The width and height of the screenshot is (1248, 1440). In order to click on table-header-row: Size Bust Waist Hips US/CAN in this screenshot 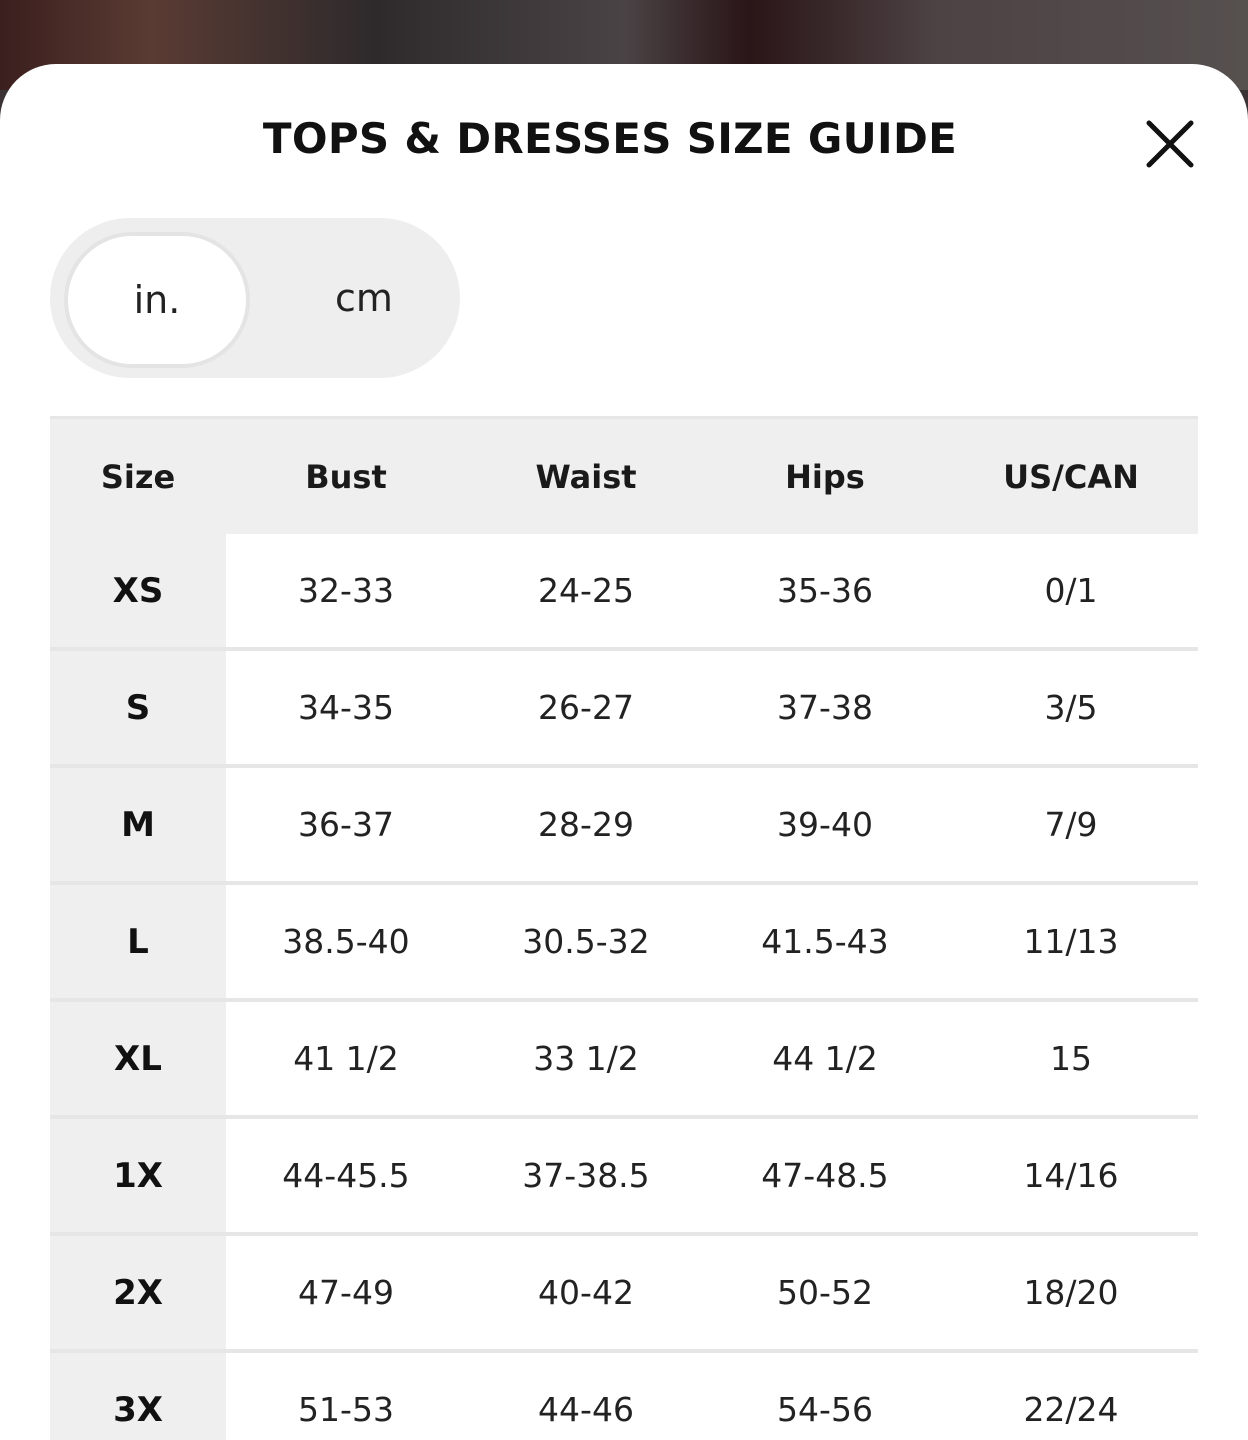, I will do `click(624, 475)`.